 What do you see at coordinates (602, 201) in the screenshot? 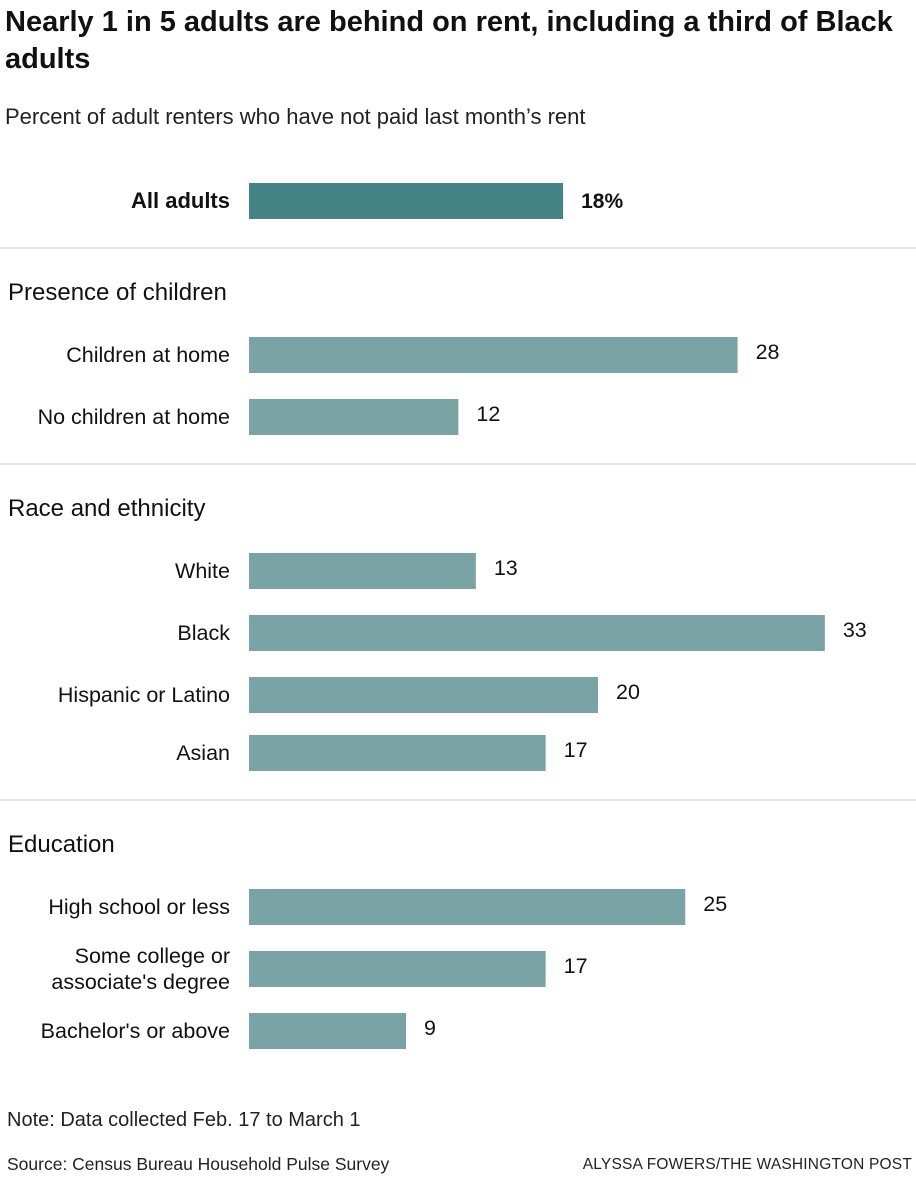
I see `value-label: 18%` at bounding box center [602, 201].